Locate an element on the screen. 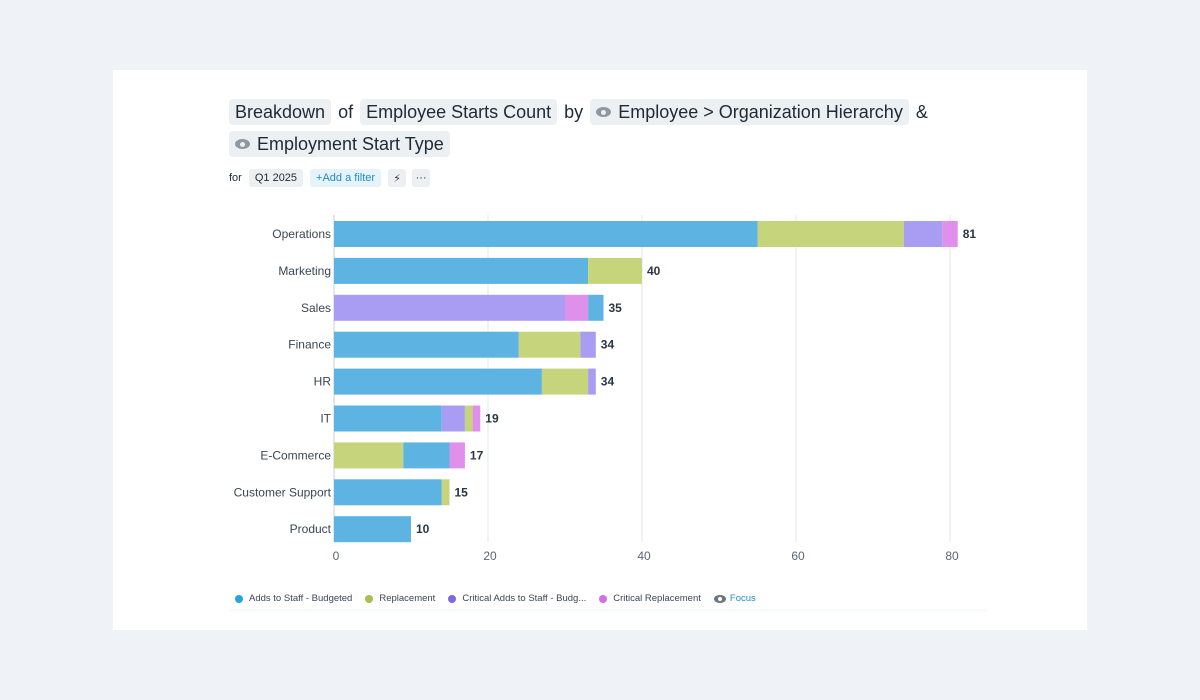 The height and width of the screenshot is (700, 1200). legend-label: Adds to Staff - Budgeted is located at coordinates (301, 598).